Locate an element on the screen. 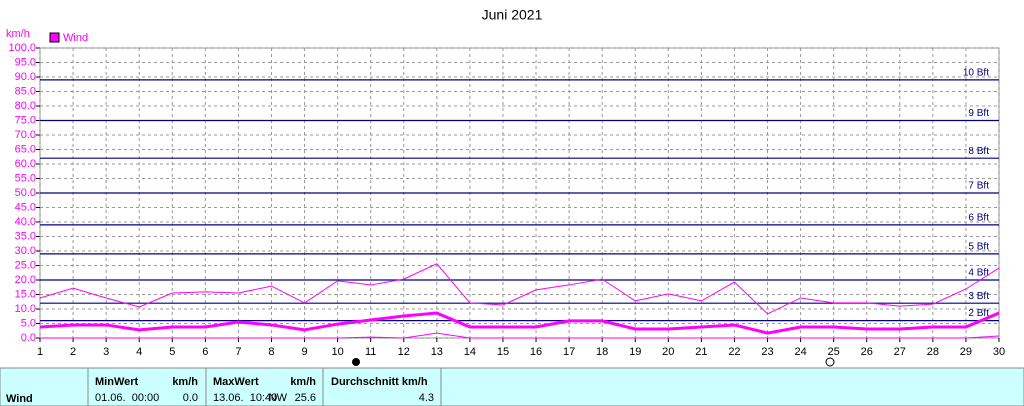 Image resolution: width=1024 pixels, height=406 pixels. x-tick-label: 21 is located at coordinates (701, 352).